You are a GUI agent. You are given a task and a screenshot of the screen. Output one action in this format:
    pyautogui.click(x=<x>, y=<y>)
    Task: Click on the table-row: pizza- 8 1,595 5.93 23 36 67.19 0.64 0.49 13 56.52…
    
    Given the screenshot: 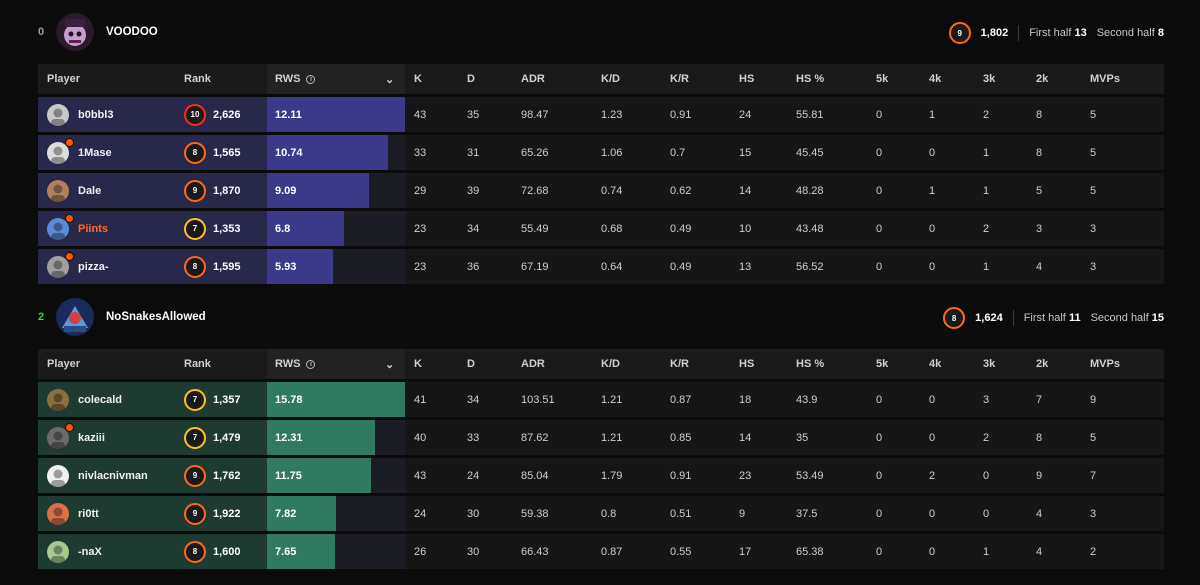 What is the action you would take?
    pyautogui.click(x=601, y=266)
    